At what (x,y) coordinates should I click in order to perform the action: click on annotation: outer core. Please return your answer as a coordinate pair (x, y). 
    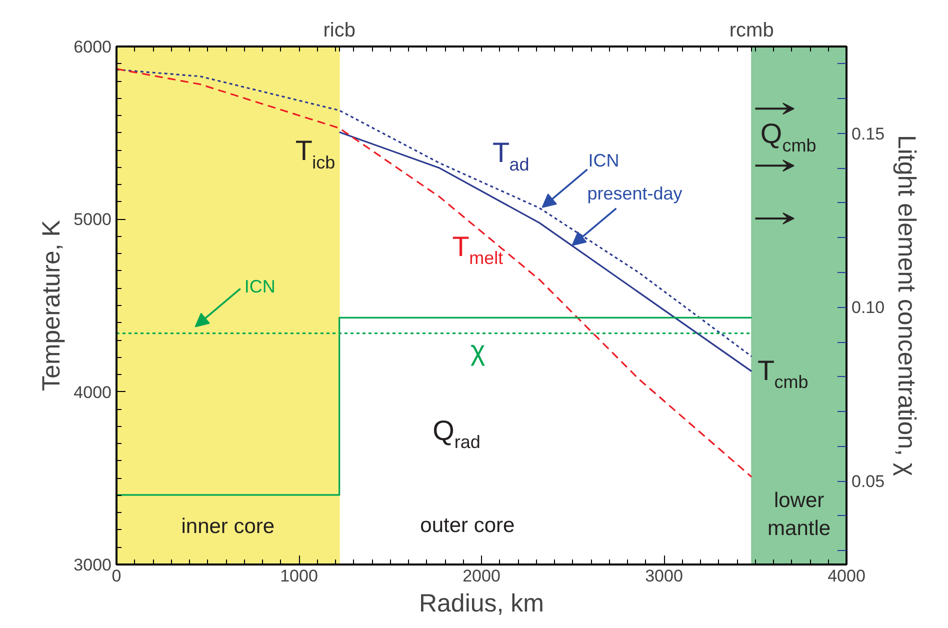
    Looking at the image, I should click on (467, 526).